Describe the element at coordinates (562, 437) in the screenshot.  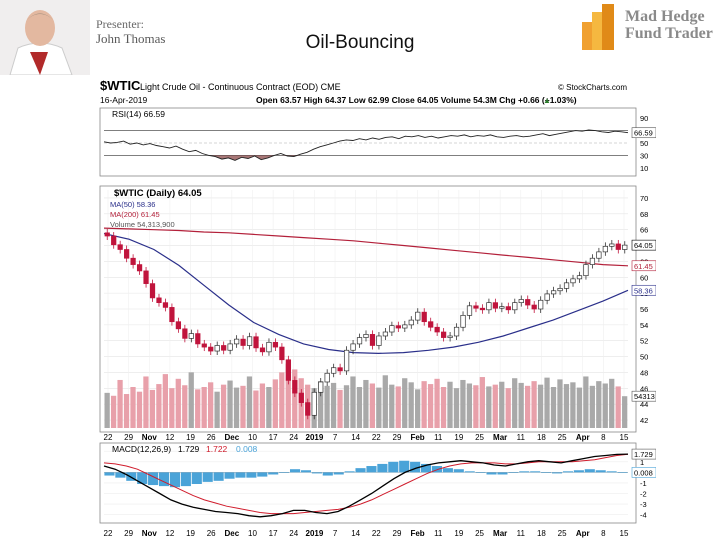
I see `x-tick-label: 25` at that location.